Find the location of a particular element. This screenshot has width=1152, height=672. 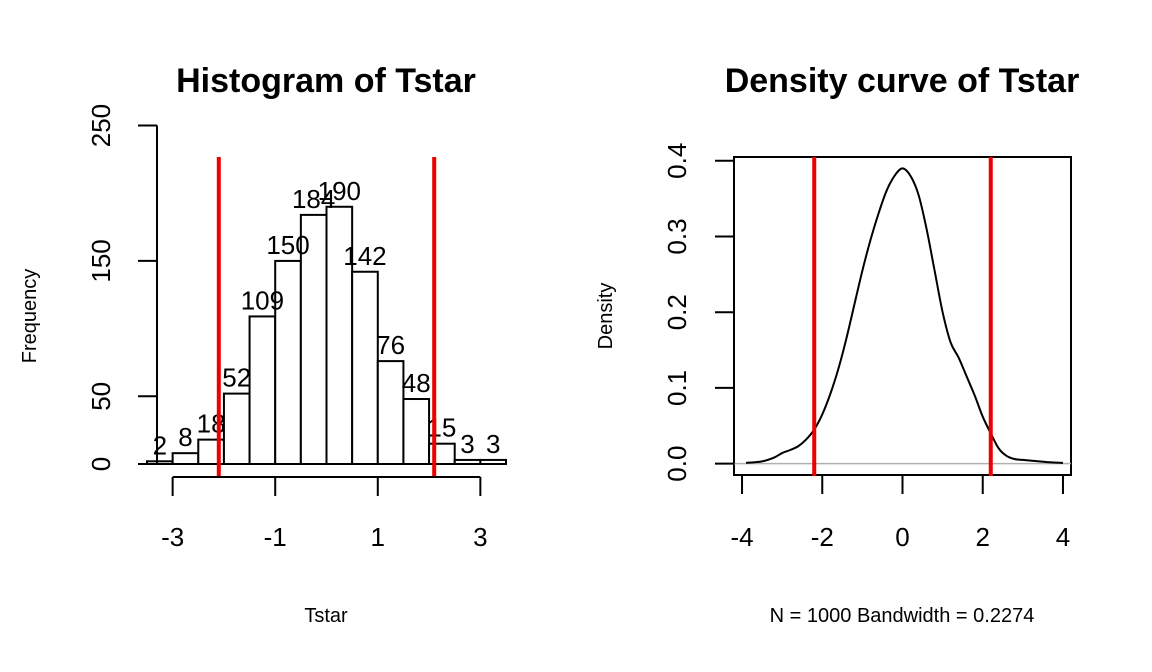

histogram-critical-lines is located at coordinates (326, 316).